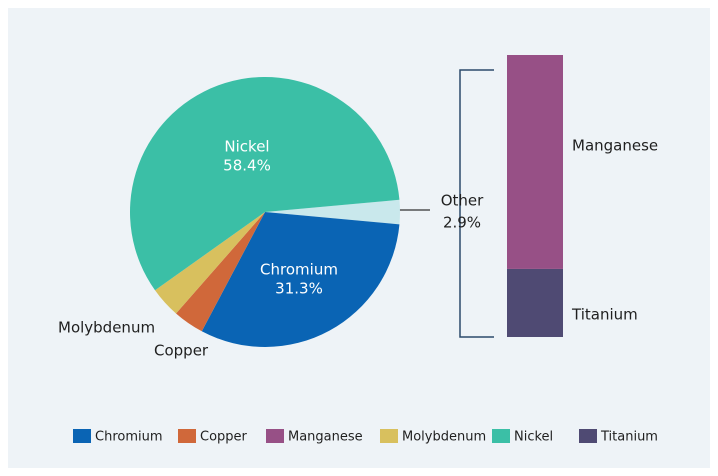  I want to click on slice-value: 58.4%, so click(247, 166).